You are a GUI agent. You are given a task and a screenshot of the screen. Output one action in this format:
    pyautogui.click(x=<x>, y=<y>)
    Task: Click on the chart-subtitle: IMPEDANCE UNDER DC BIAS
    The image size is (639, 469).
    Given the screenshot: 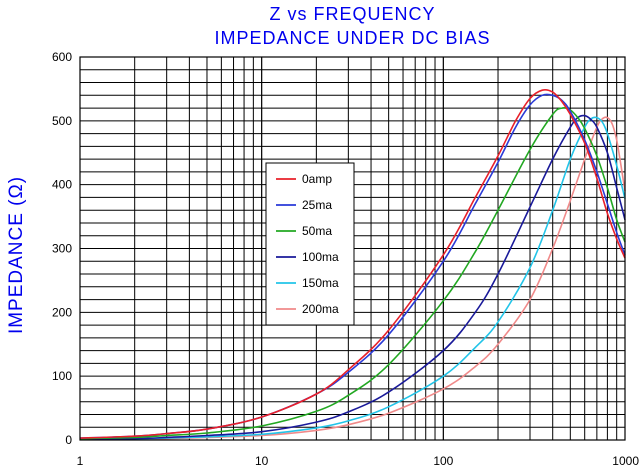 What is the action you would take?
    pyautogui.click(x=352, y=38)
    